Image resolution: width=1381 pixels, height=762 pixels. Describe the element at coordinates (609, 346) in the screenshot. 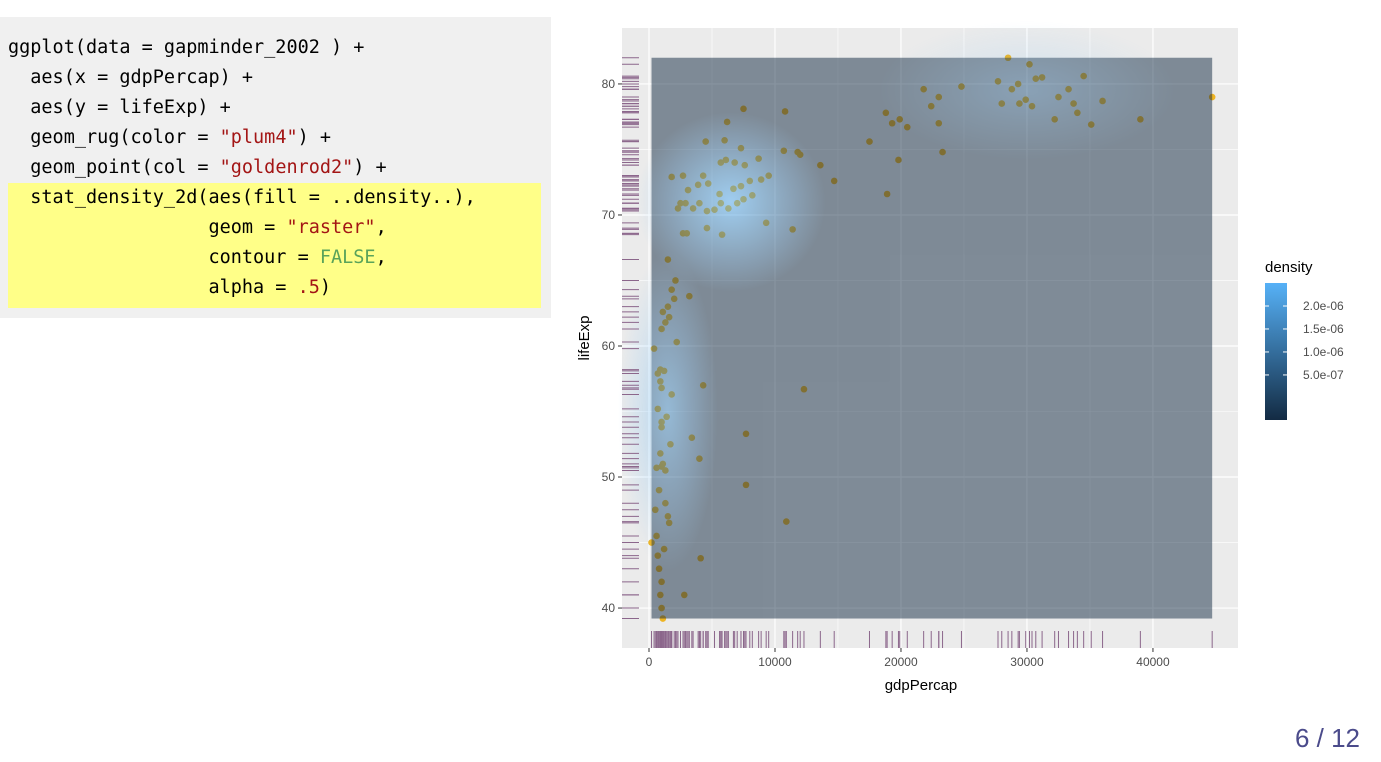

I see `y-tick-label: 60` at that location.